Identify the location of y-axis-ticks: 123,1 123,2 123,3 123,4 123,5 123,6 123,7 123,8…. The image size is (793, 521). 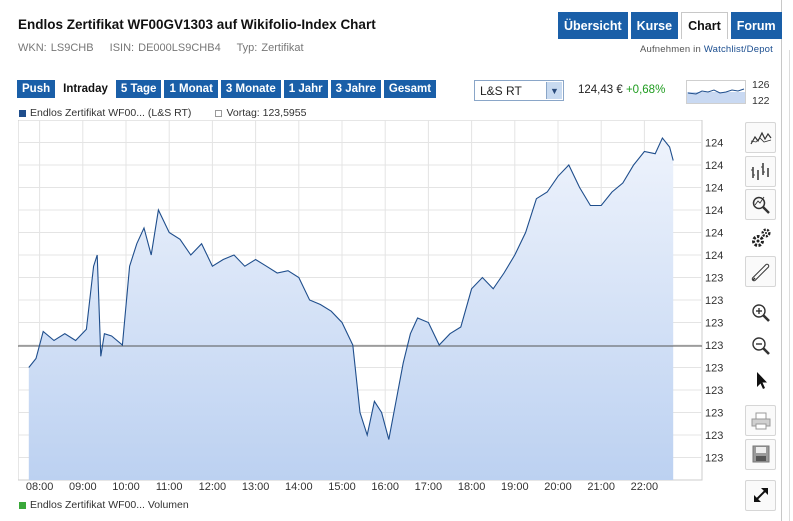
(714, 301).